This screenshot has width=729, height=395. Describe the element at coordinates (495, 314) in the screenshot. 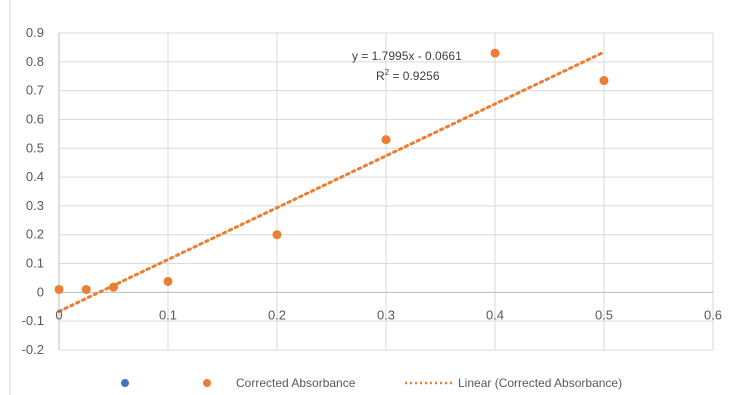

I see `x-tick-label: 0.4` at that location.